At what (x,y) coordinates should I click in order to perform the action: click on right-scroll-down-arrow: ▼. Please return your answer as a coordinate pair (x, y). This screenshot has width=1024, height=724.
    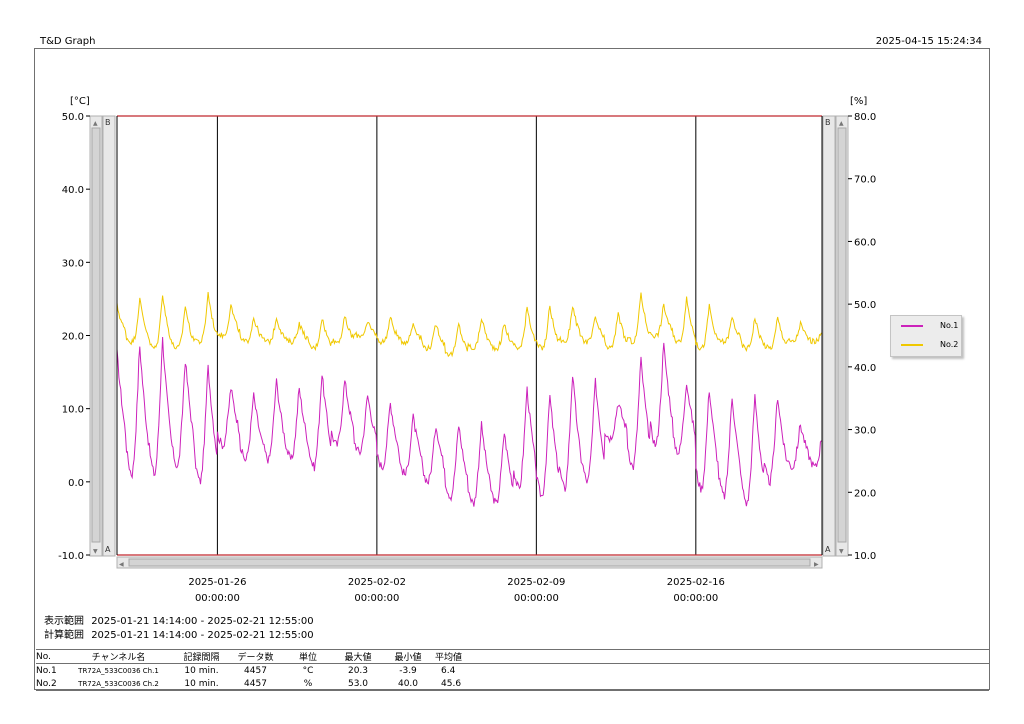
    Looking at the image, I should click on (841, 551).